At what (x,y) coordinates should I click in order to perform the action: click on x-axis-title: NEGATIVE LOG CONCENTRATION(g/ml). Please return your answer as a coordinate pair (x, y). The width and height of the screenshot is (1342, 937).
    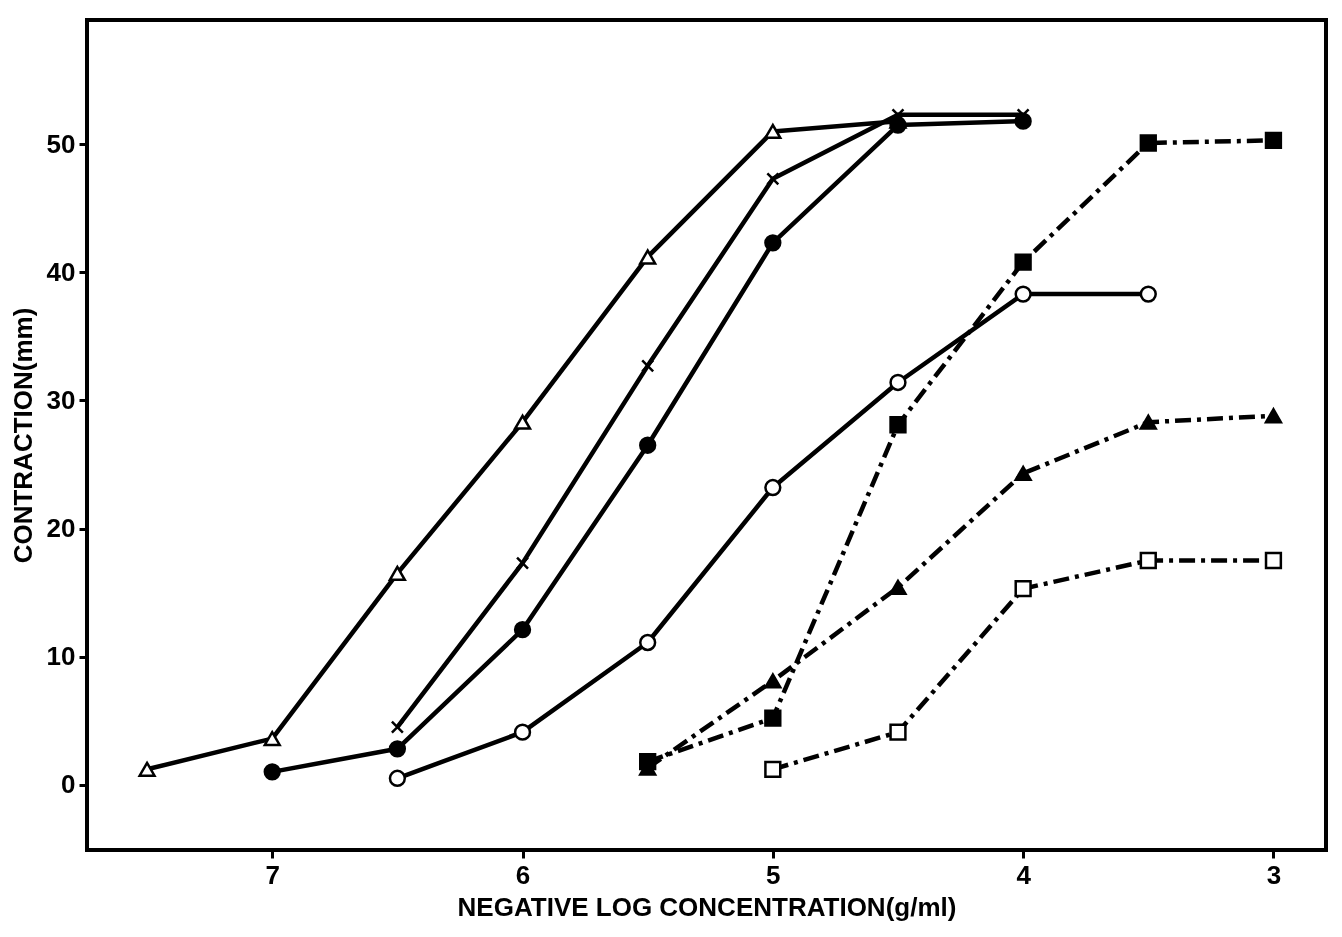
    Looking at the image, I should click on (707, 906).